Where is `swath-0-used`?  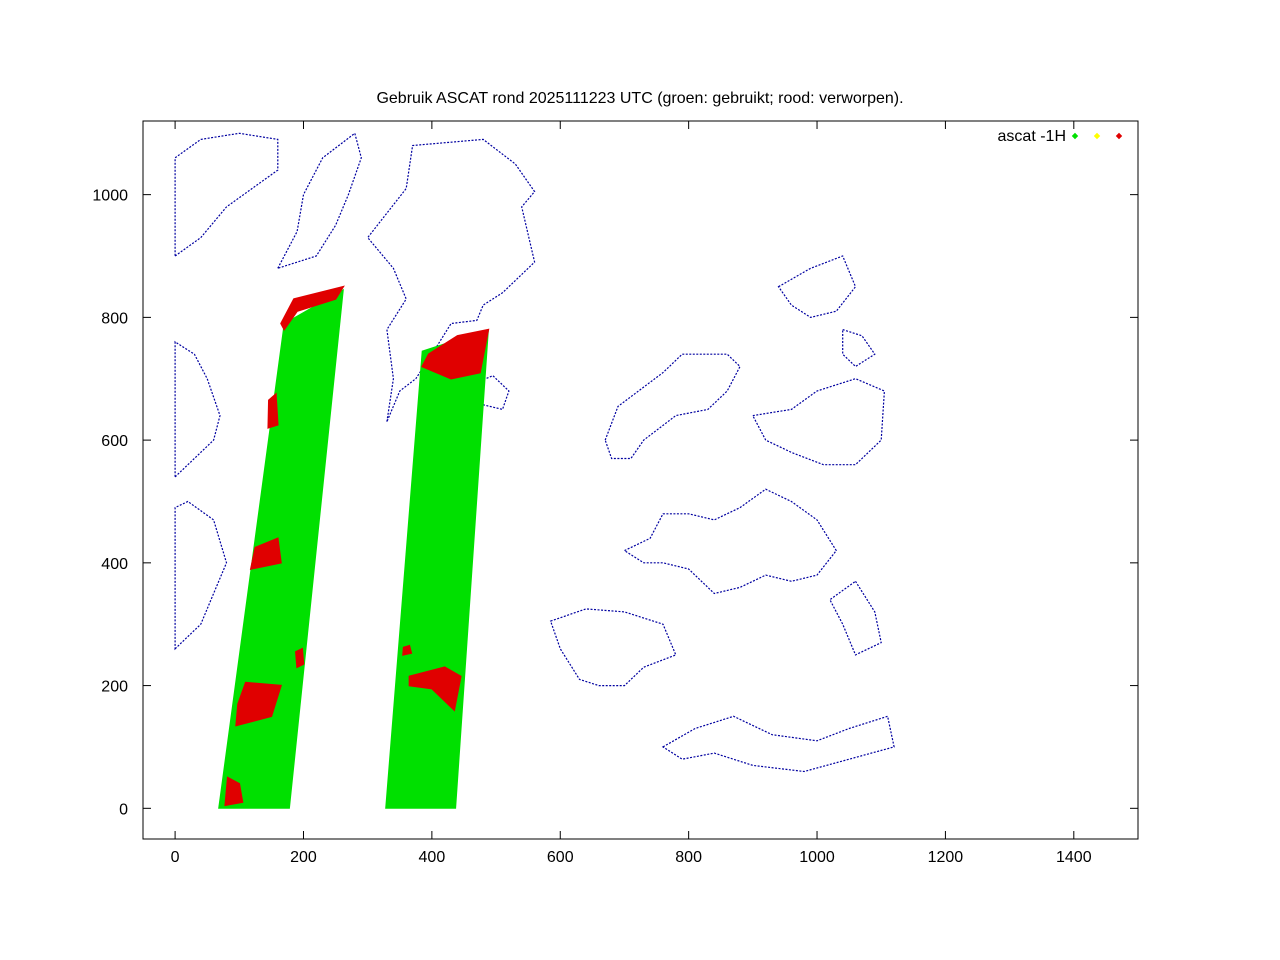 swath-0-used is located at coordinates (281, 548).